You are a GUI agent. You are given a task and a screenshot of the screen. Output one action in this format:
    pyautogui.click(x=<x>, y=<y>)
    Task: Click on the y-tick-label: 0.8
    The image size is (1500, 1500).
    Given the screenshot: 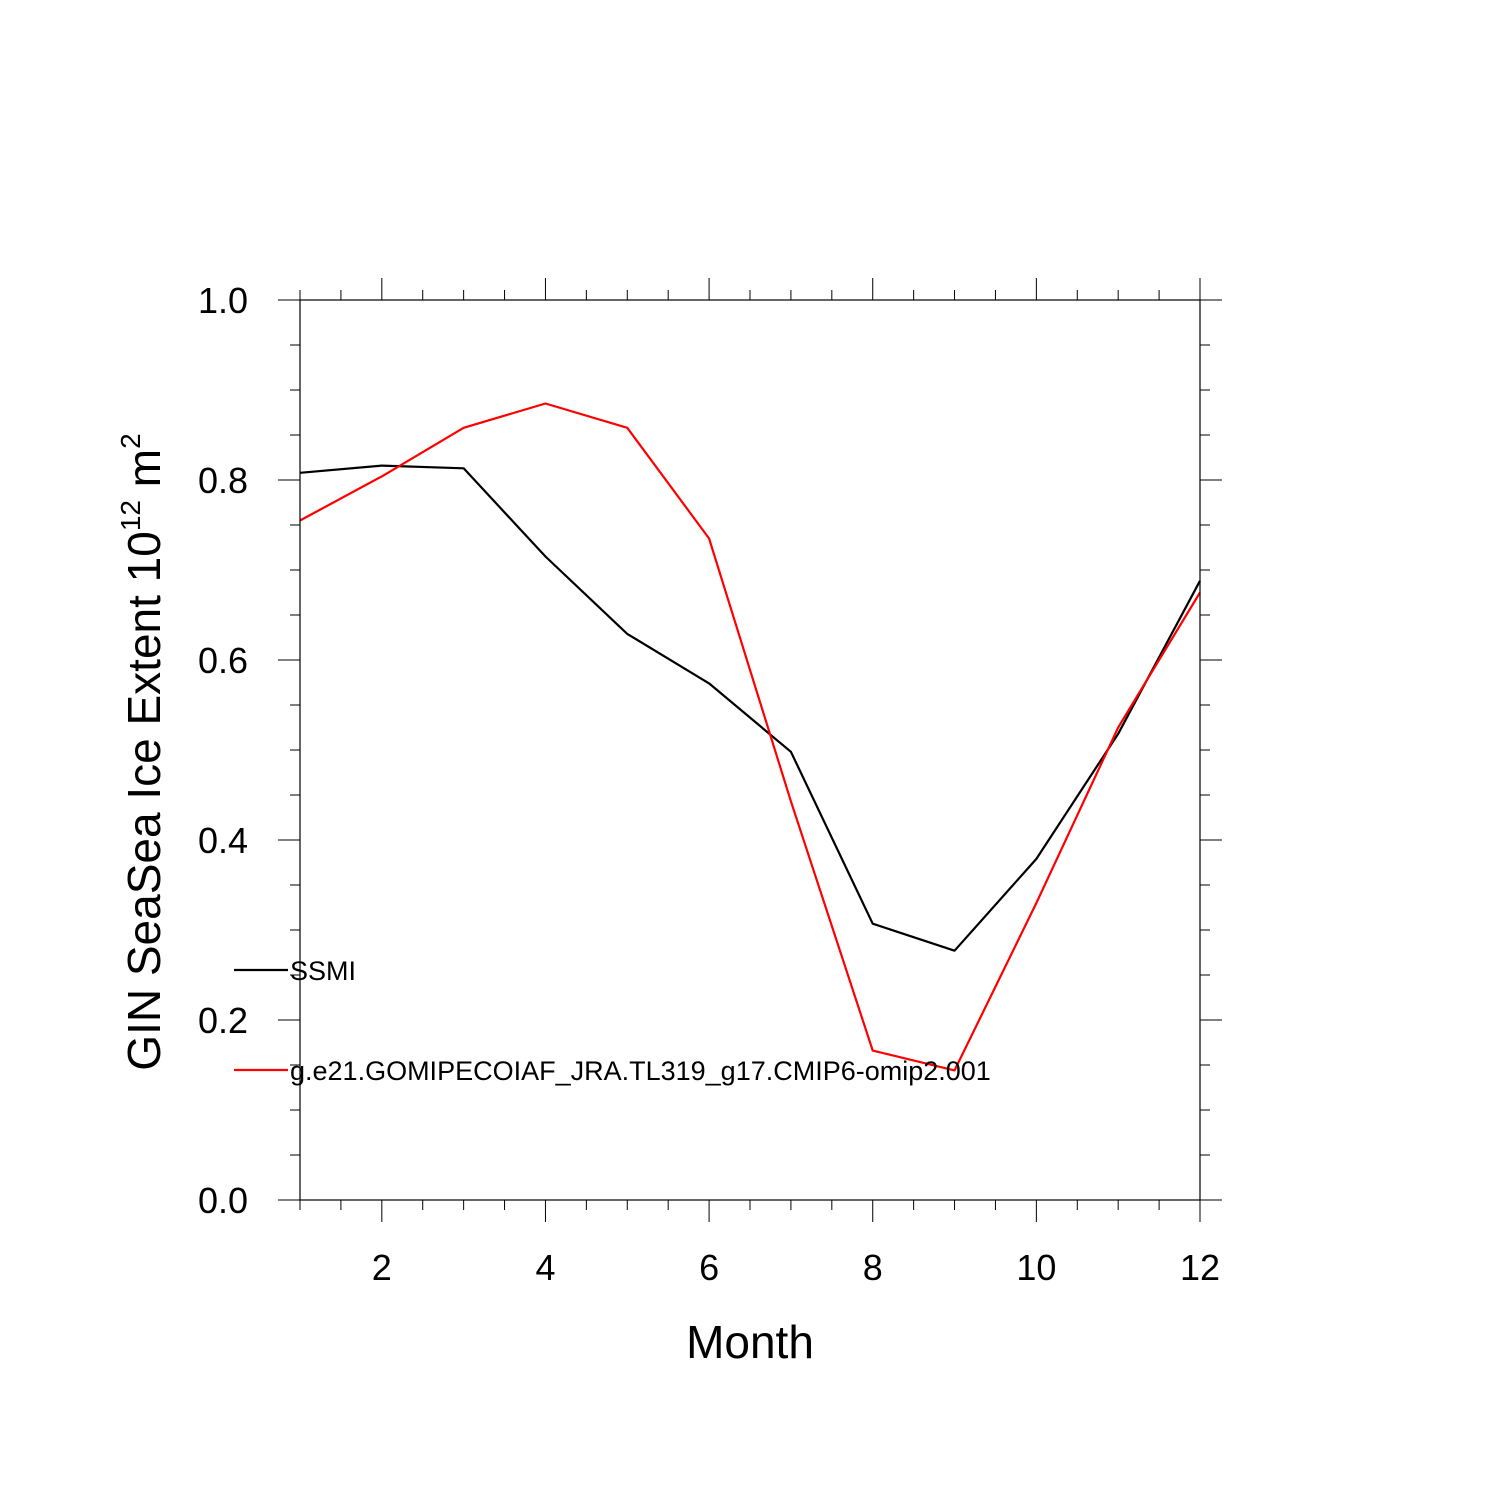 What is the action you would take?
    pyautogui.click(x=223, y=480)
    